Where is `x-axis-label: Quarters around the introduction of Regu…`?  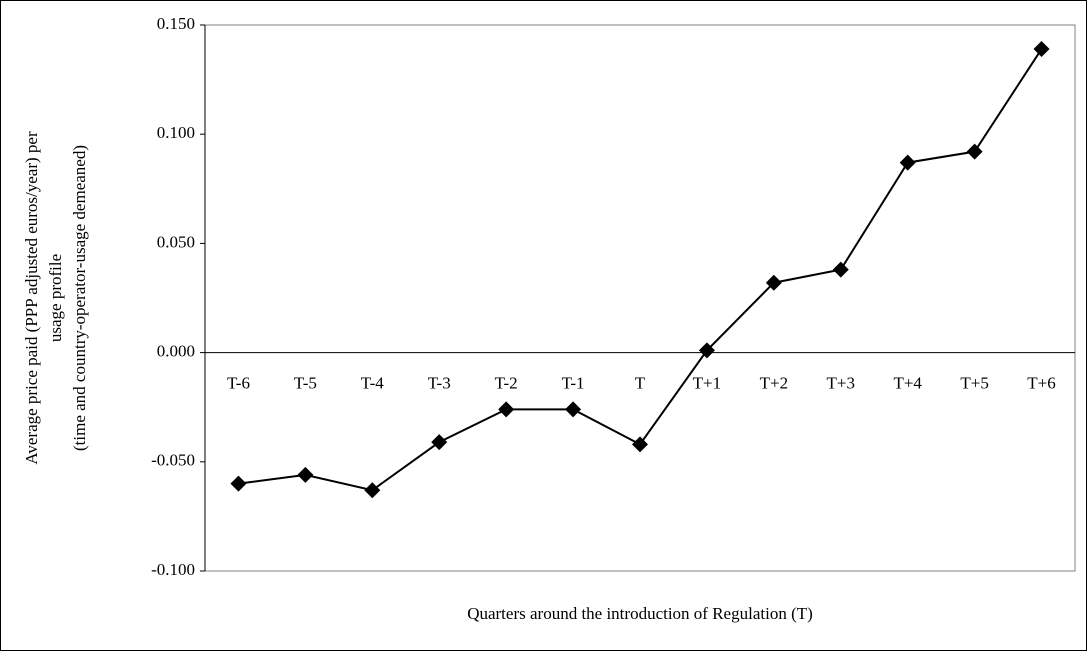 x-axis-label: Quarters around the introduction of Regu… is located at coordinates (640, 613).